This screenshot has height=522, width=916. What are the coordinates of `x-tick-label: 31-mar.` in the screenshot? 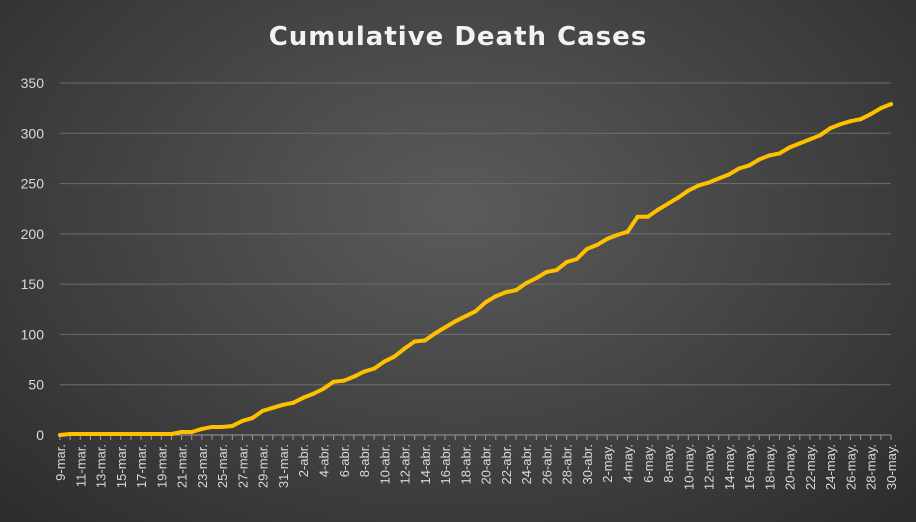 It's located at (283, 466).